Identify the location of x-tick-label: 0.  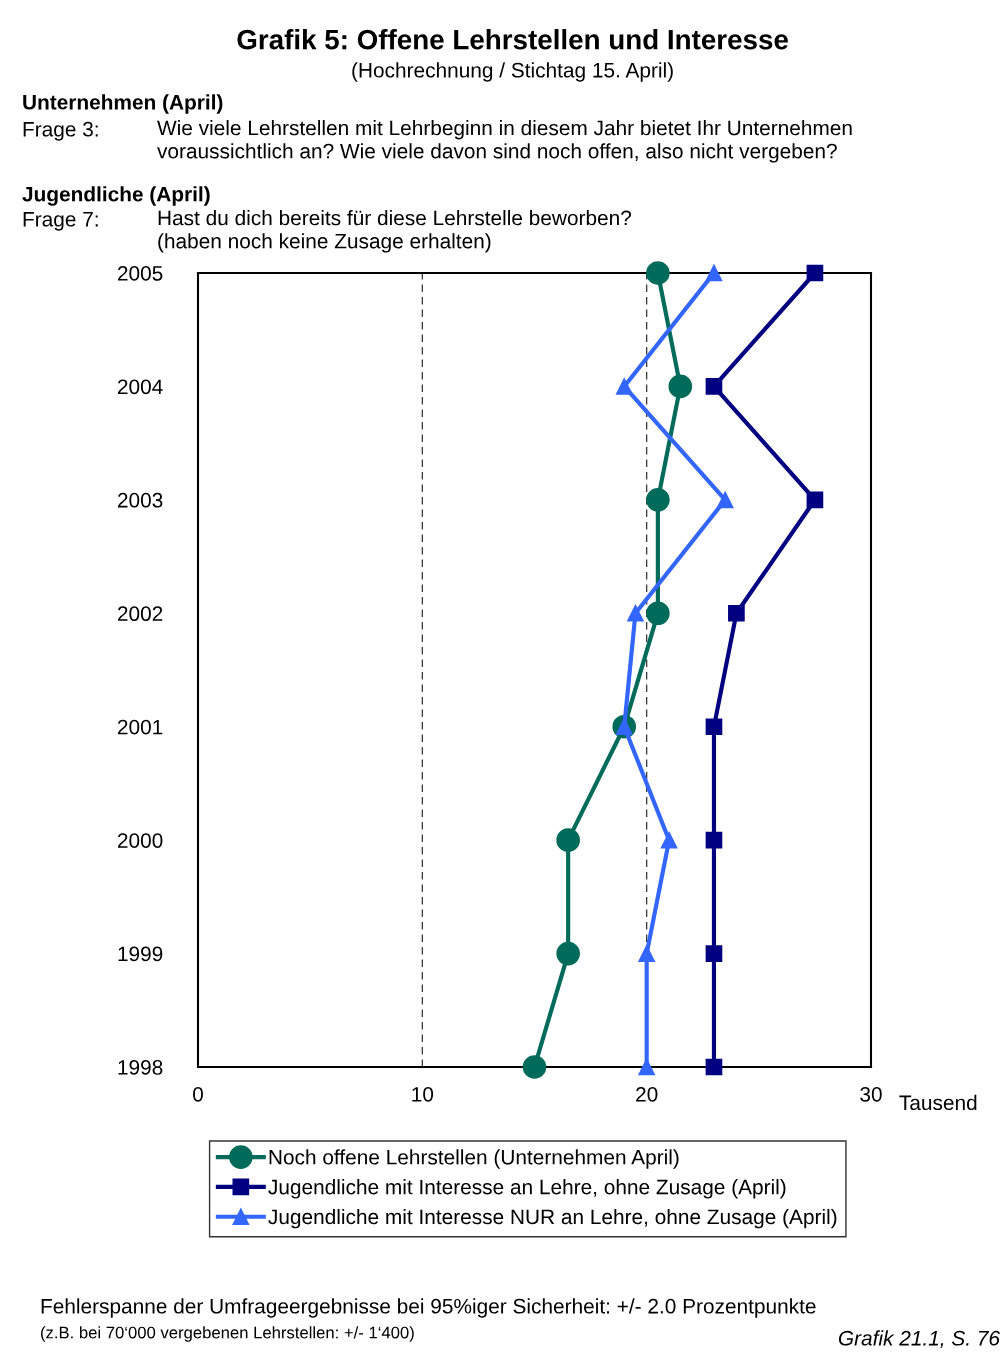
(198, 1094).